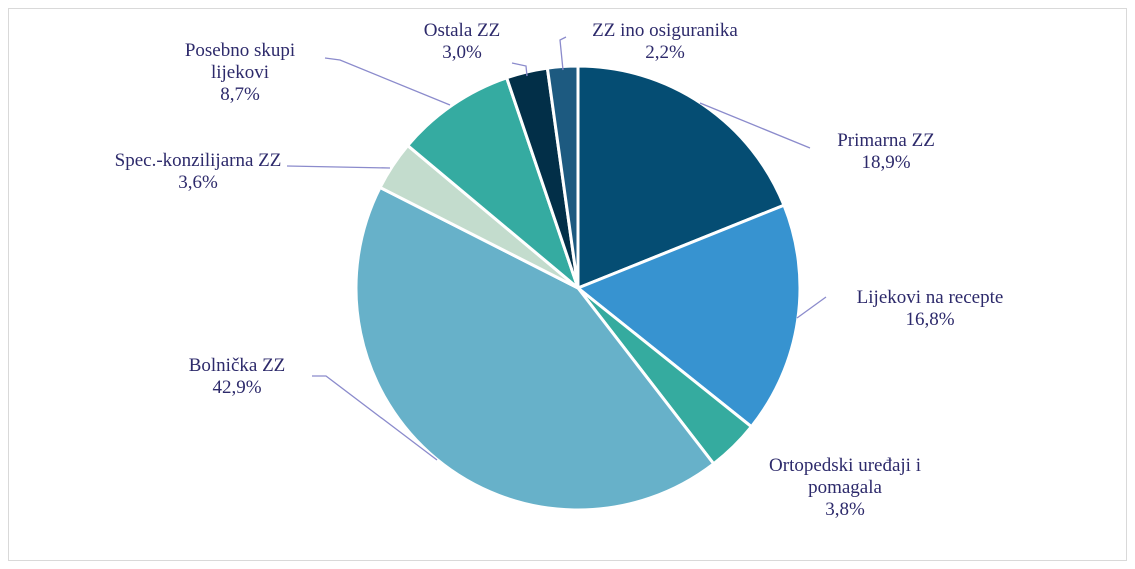 Image resolution: width=1135 pixels, height=569 pixels. What do you see at coordinates (886, 140) in the screenshot?
I see `category-label: Primarna ZZ` at bounding box center [886, 140].